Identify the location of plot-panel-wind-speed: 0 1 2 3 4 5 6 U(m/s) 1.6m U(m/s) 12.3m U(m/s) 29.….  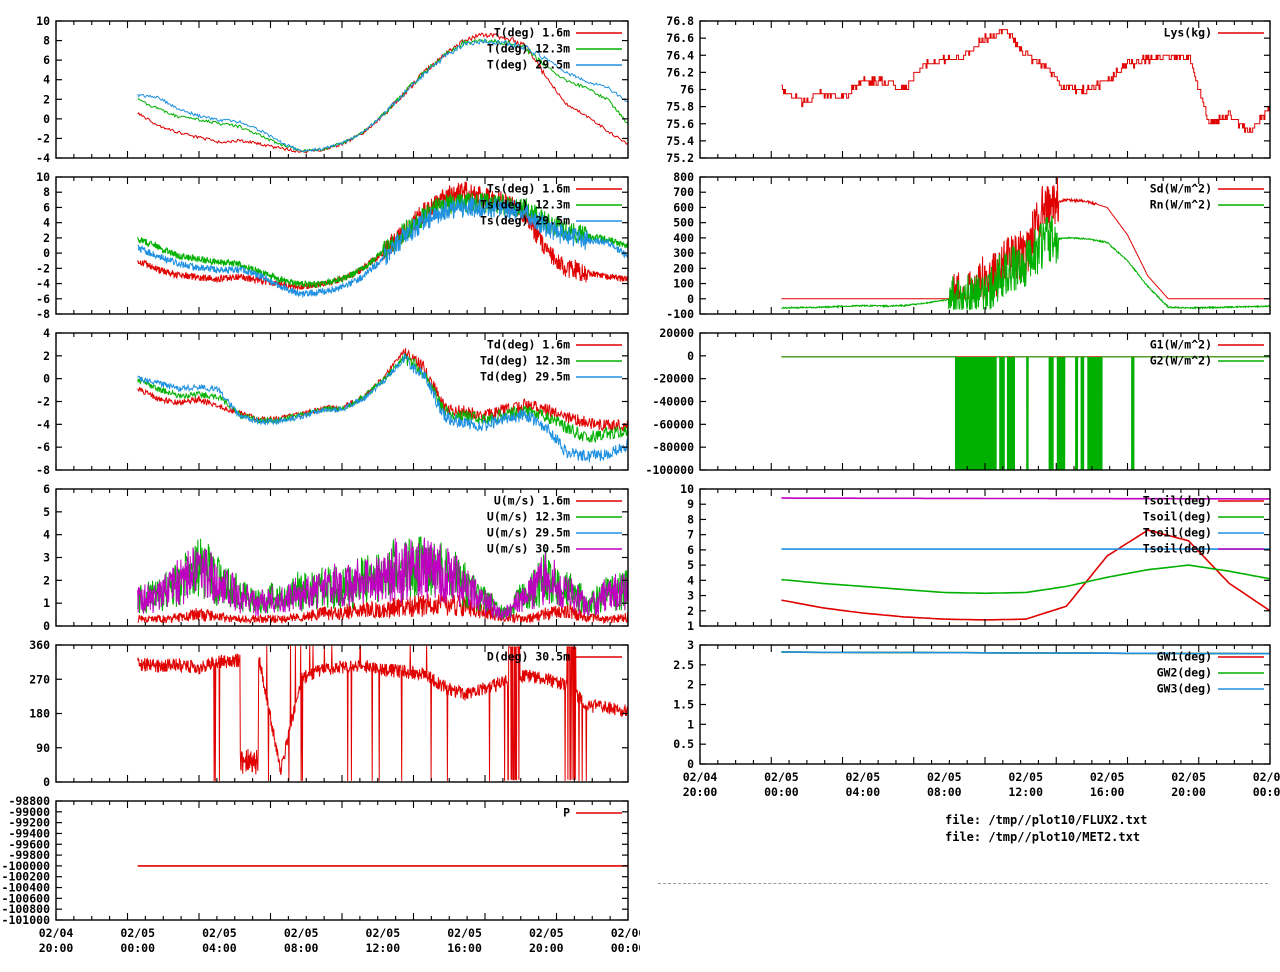
(320, 557).